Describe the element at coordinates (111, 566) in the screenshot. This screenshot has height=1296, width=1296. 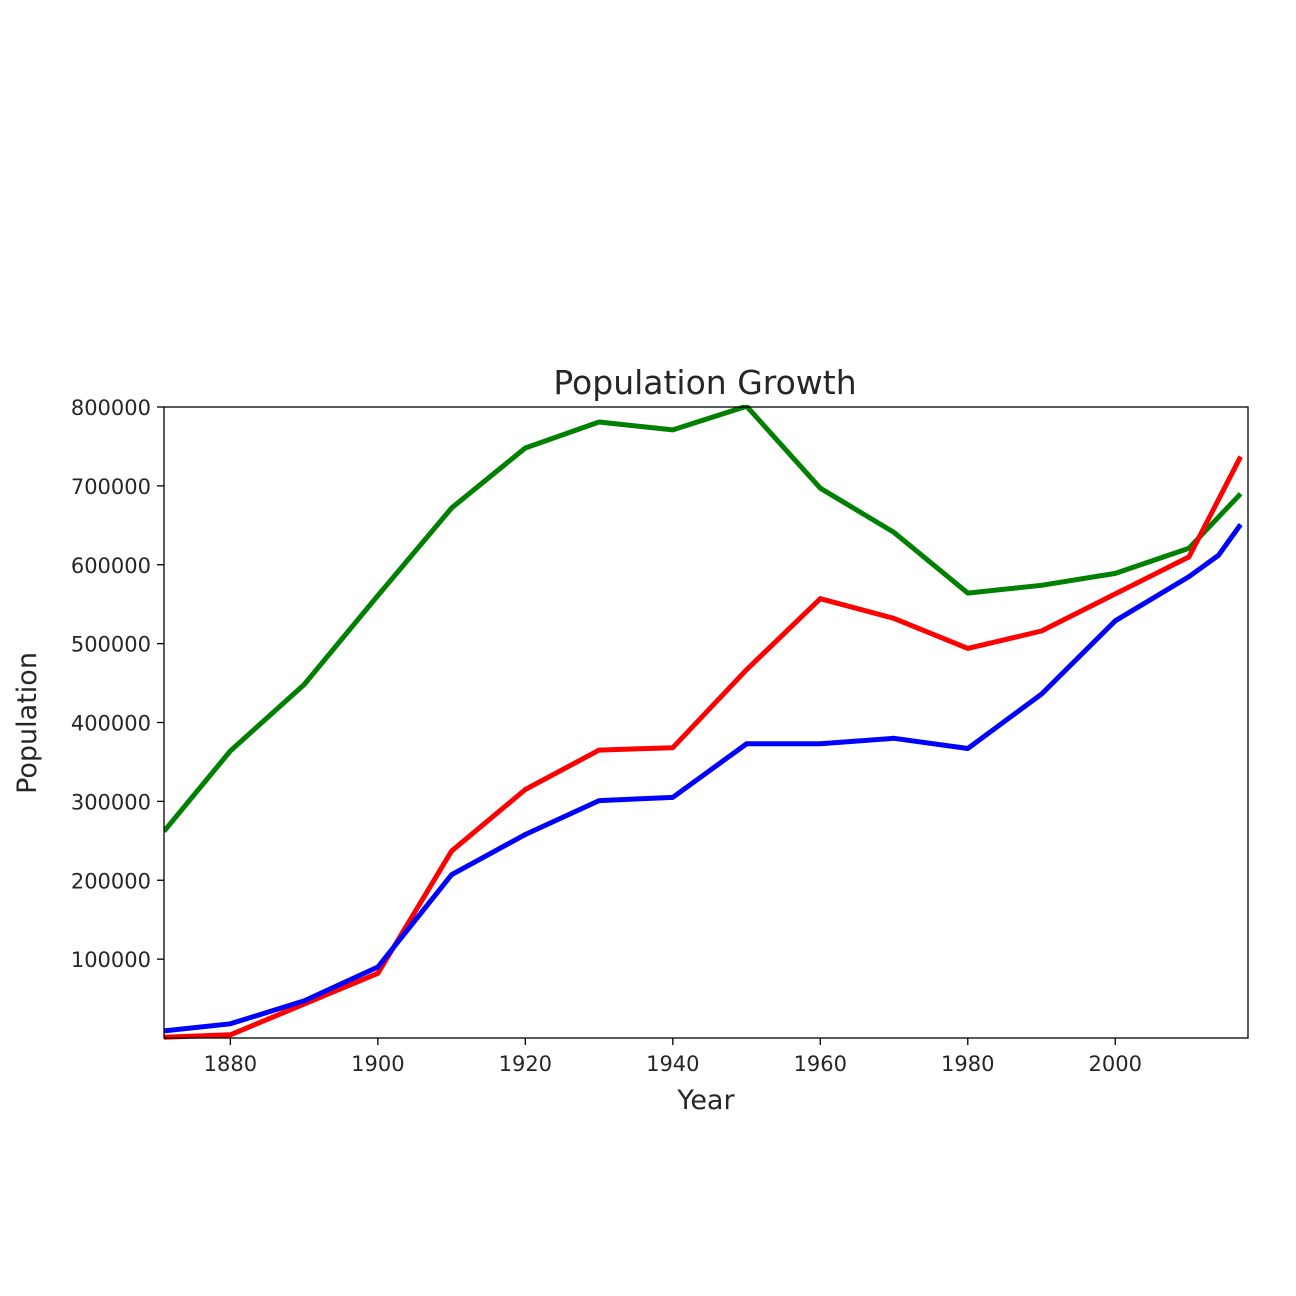
I see `y-tick-label: 600000` at that location.